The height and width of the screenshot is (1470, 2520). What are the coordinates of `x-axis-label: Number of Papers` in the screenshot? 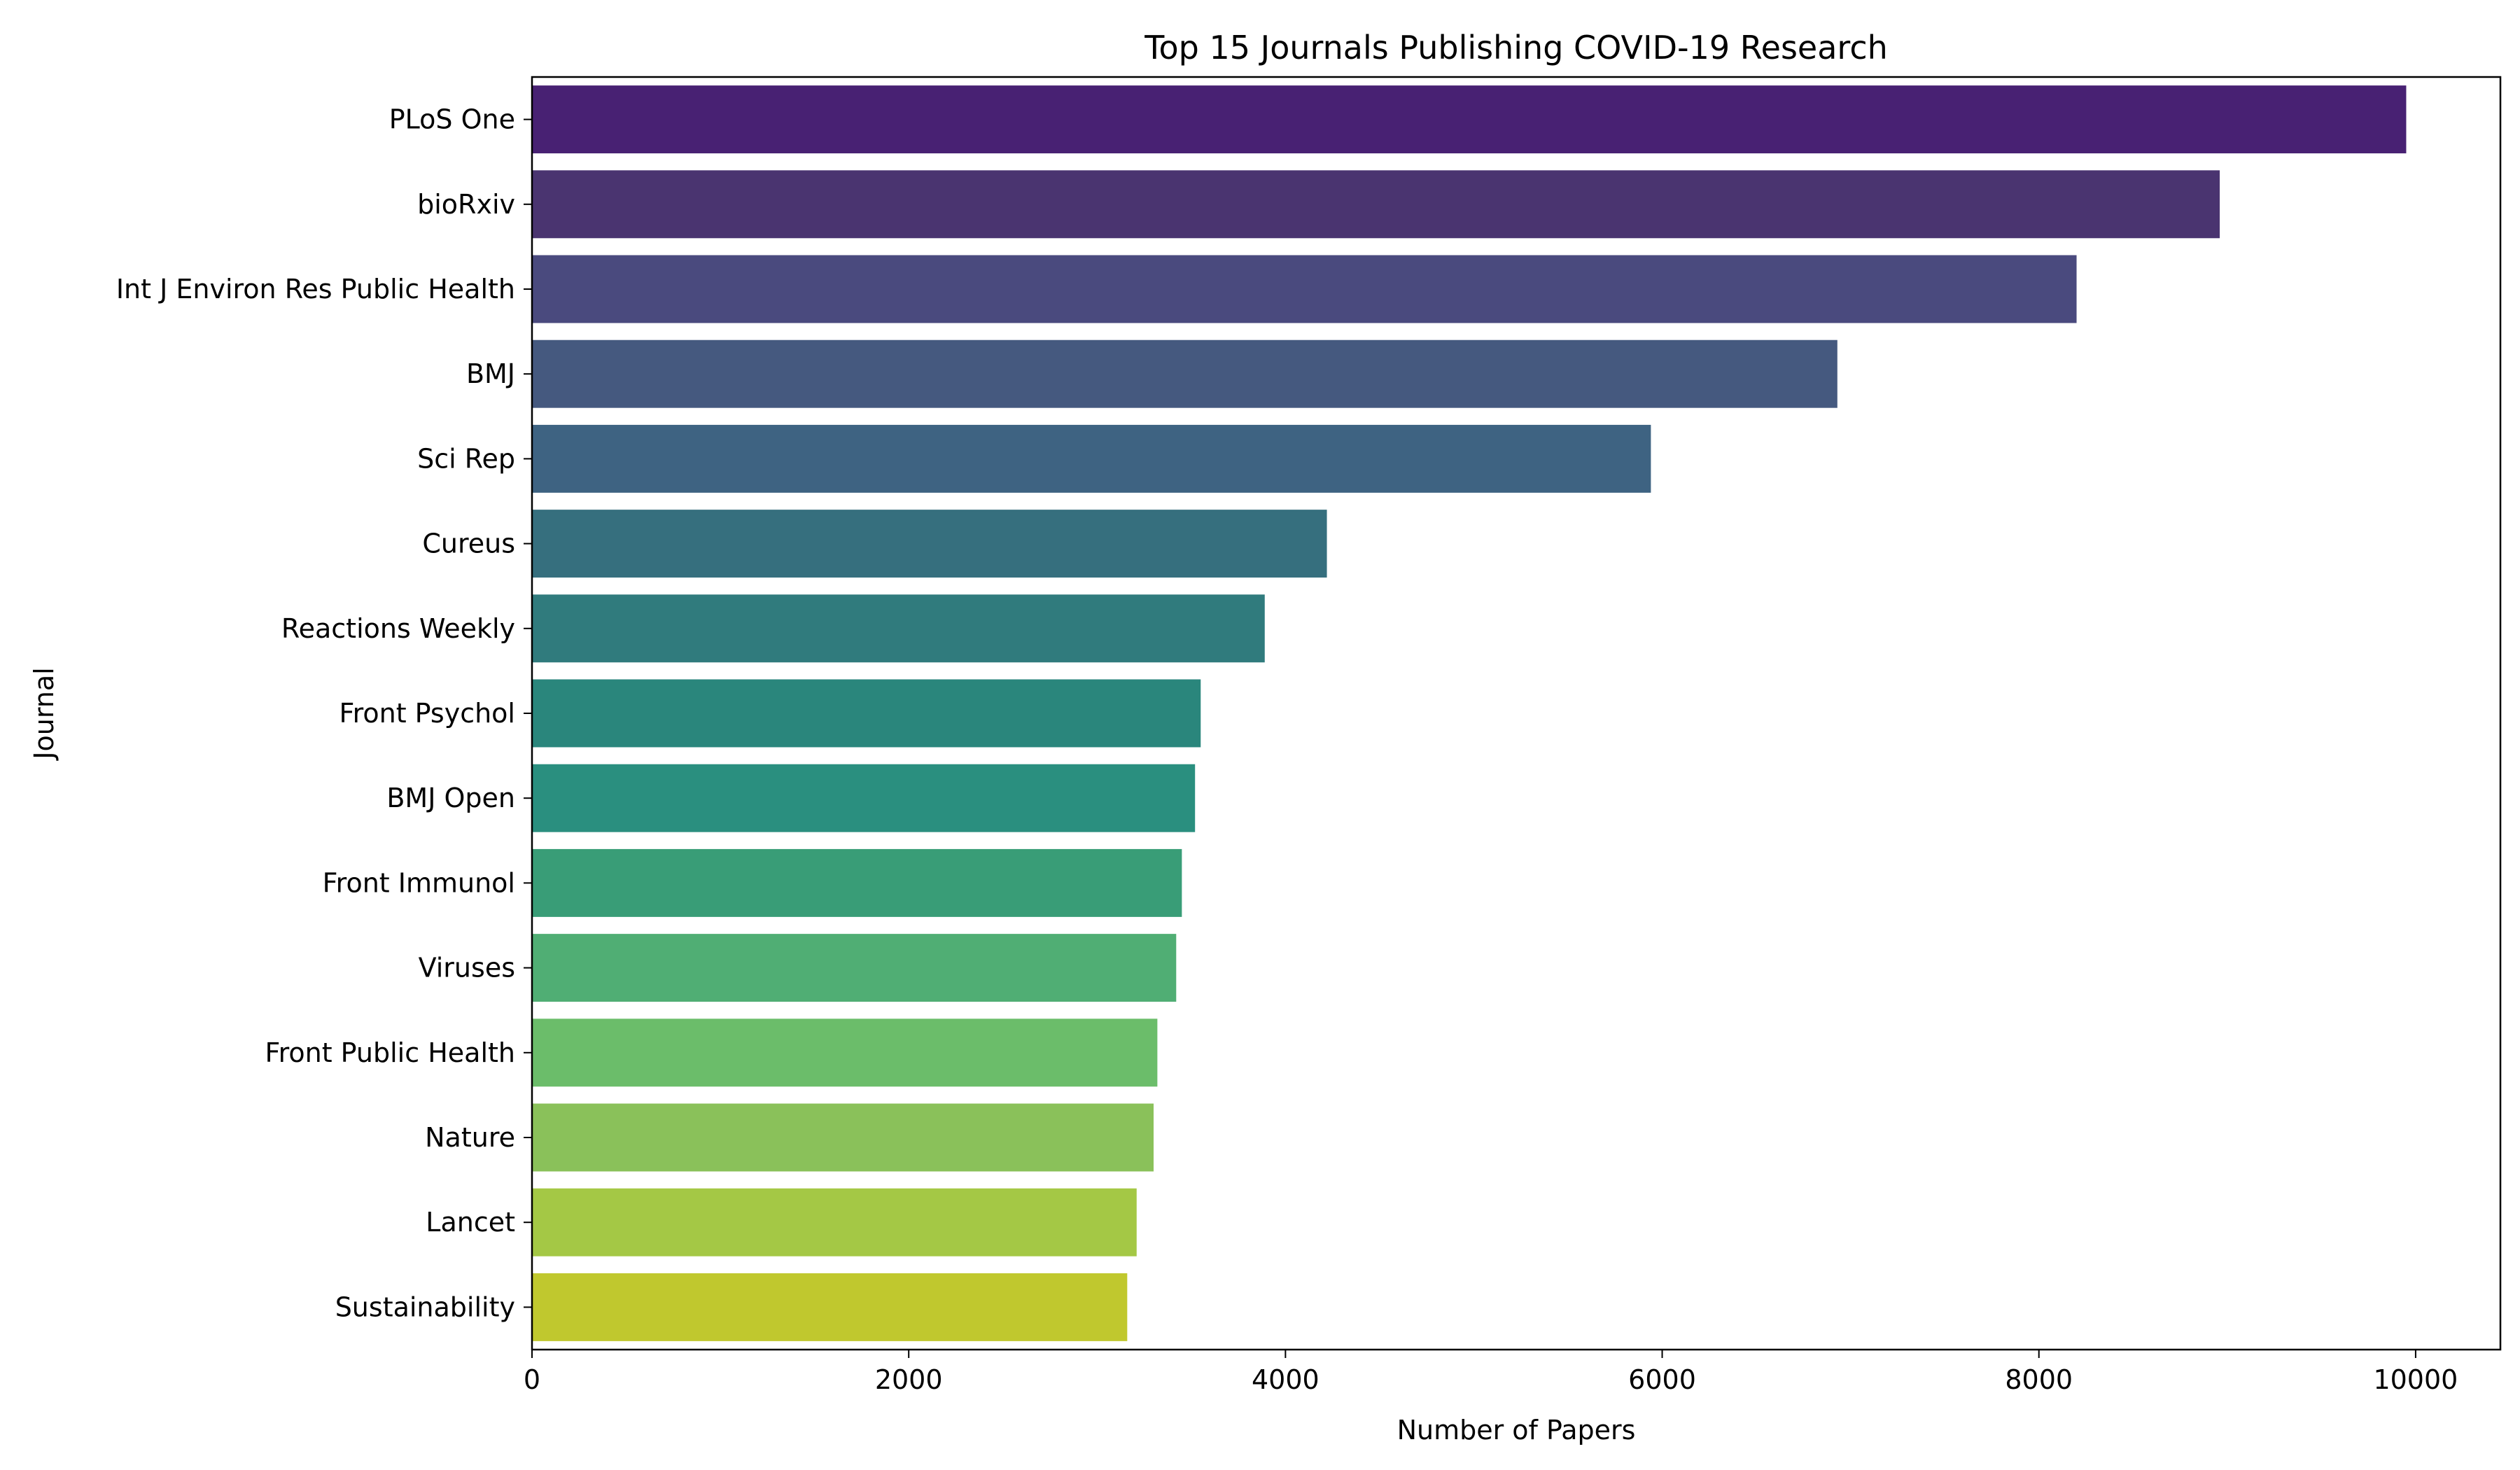 It's located at (1516, 1430).